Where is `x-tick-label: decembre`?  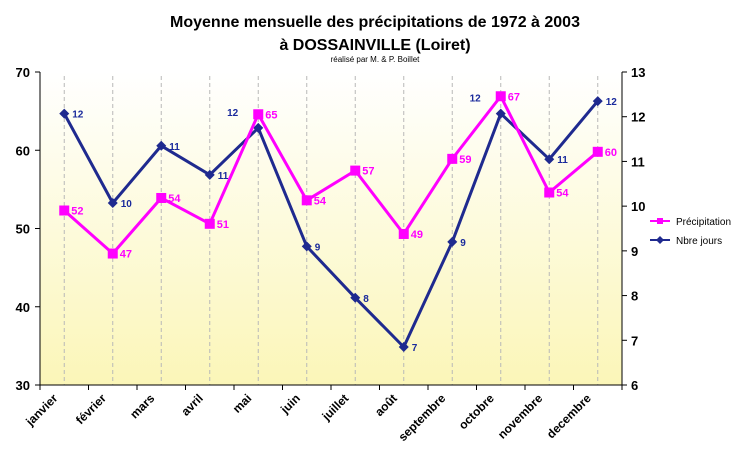 x-tick-label: decembre is located at coordinates (569, 416).